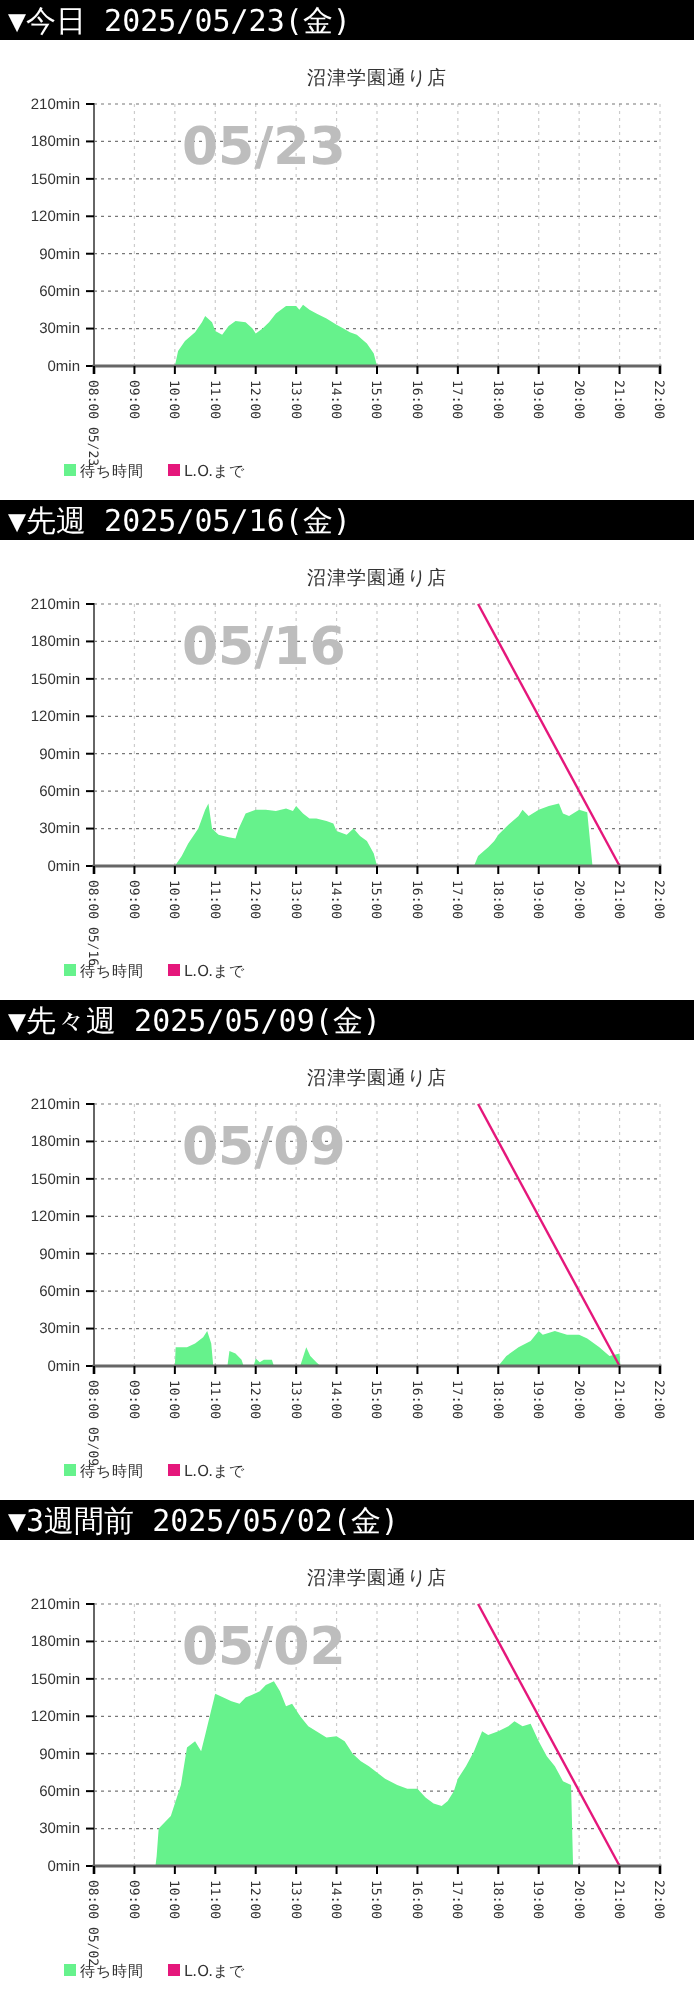 The height and width of the screenshot is (2000, 694). I want to click on annotation: 05/16, so click(263, 648).